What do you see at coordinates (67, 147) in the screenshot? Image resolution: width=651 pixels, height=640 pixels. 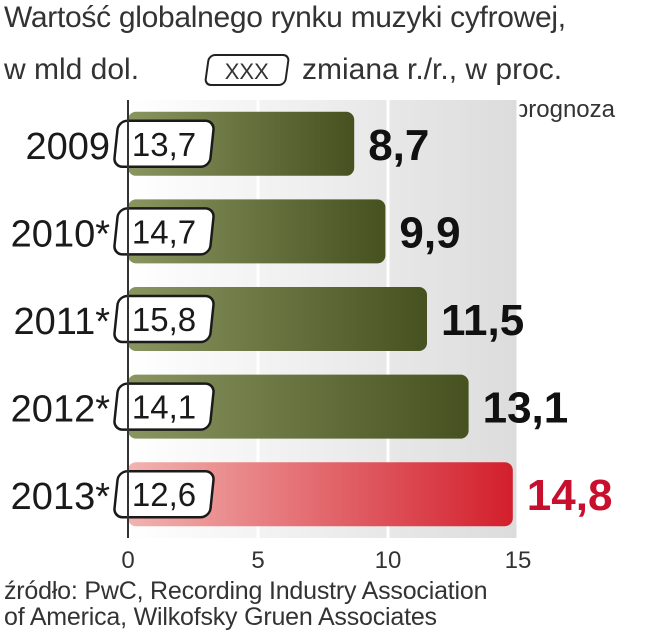 I see `category-label: 2009` at bounding box center [67, 147].